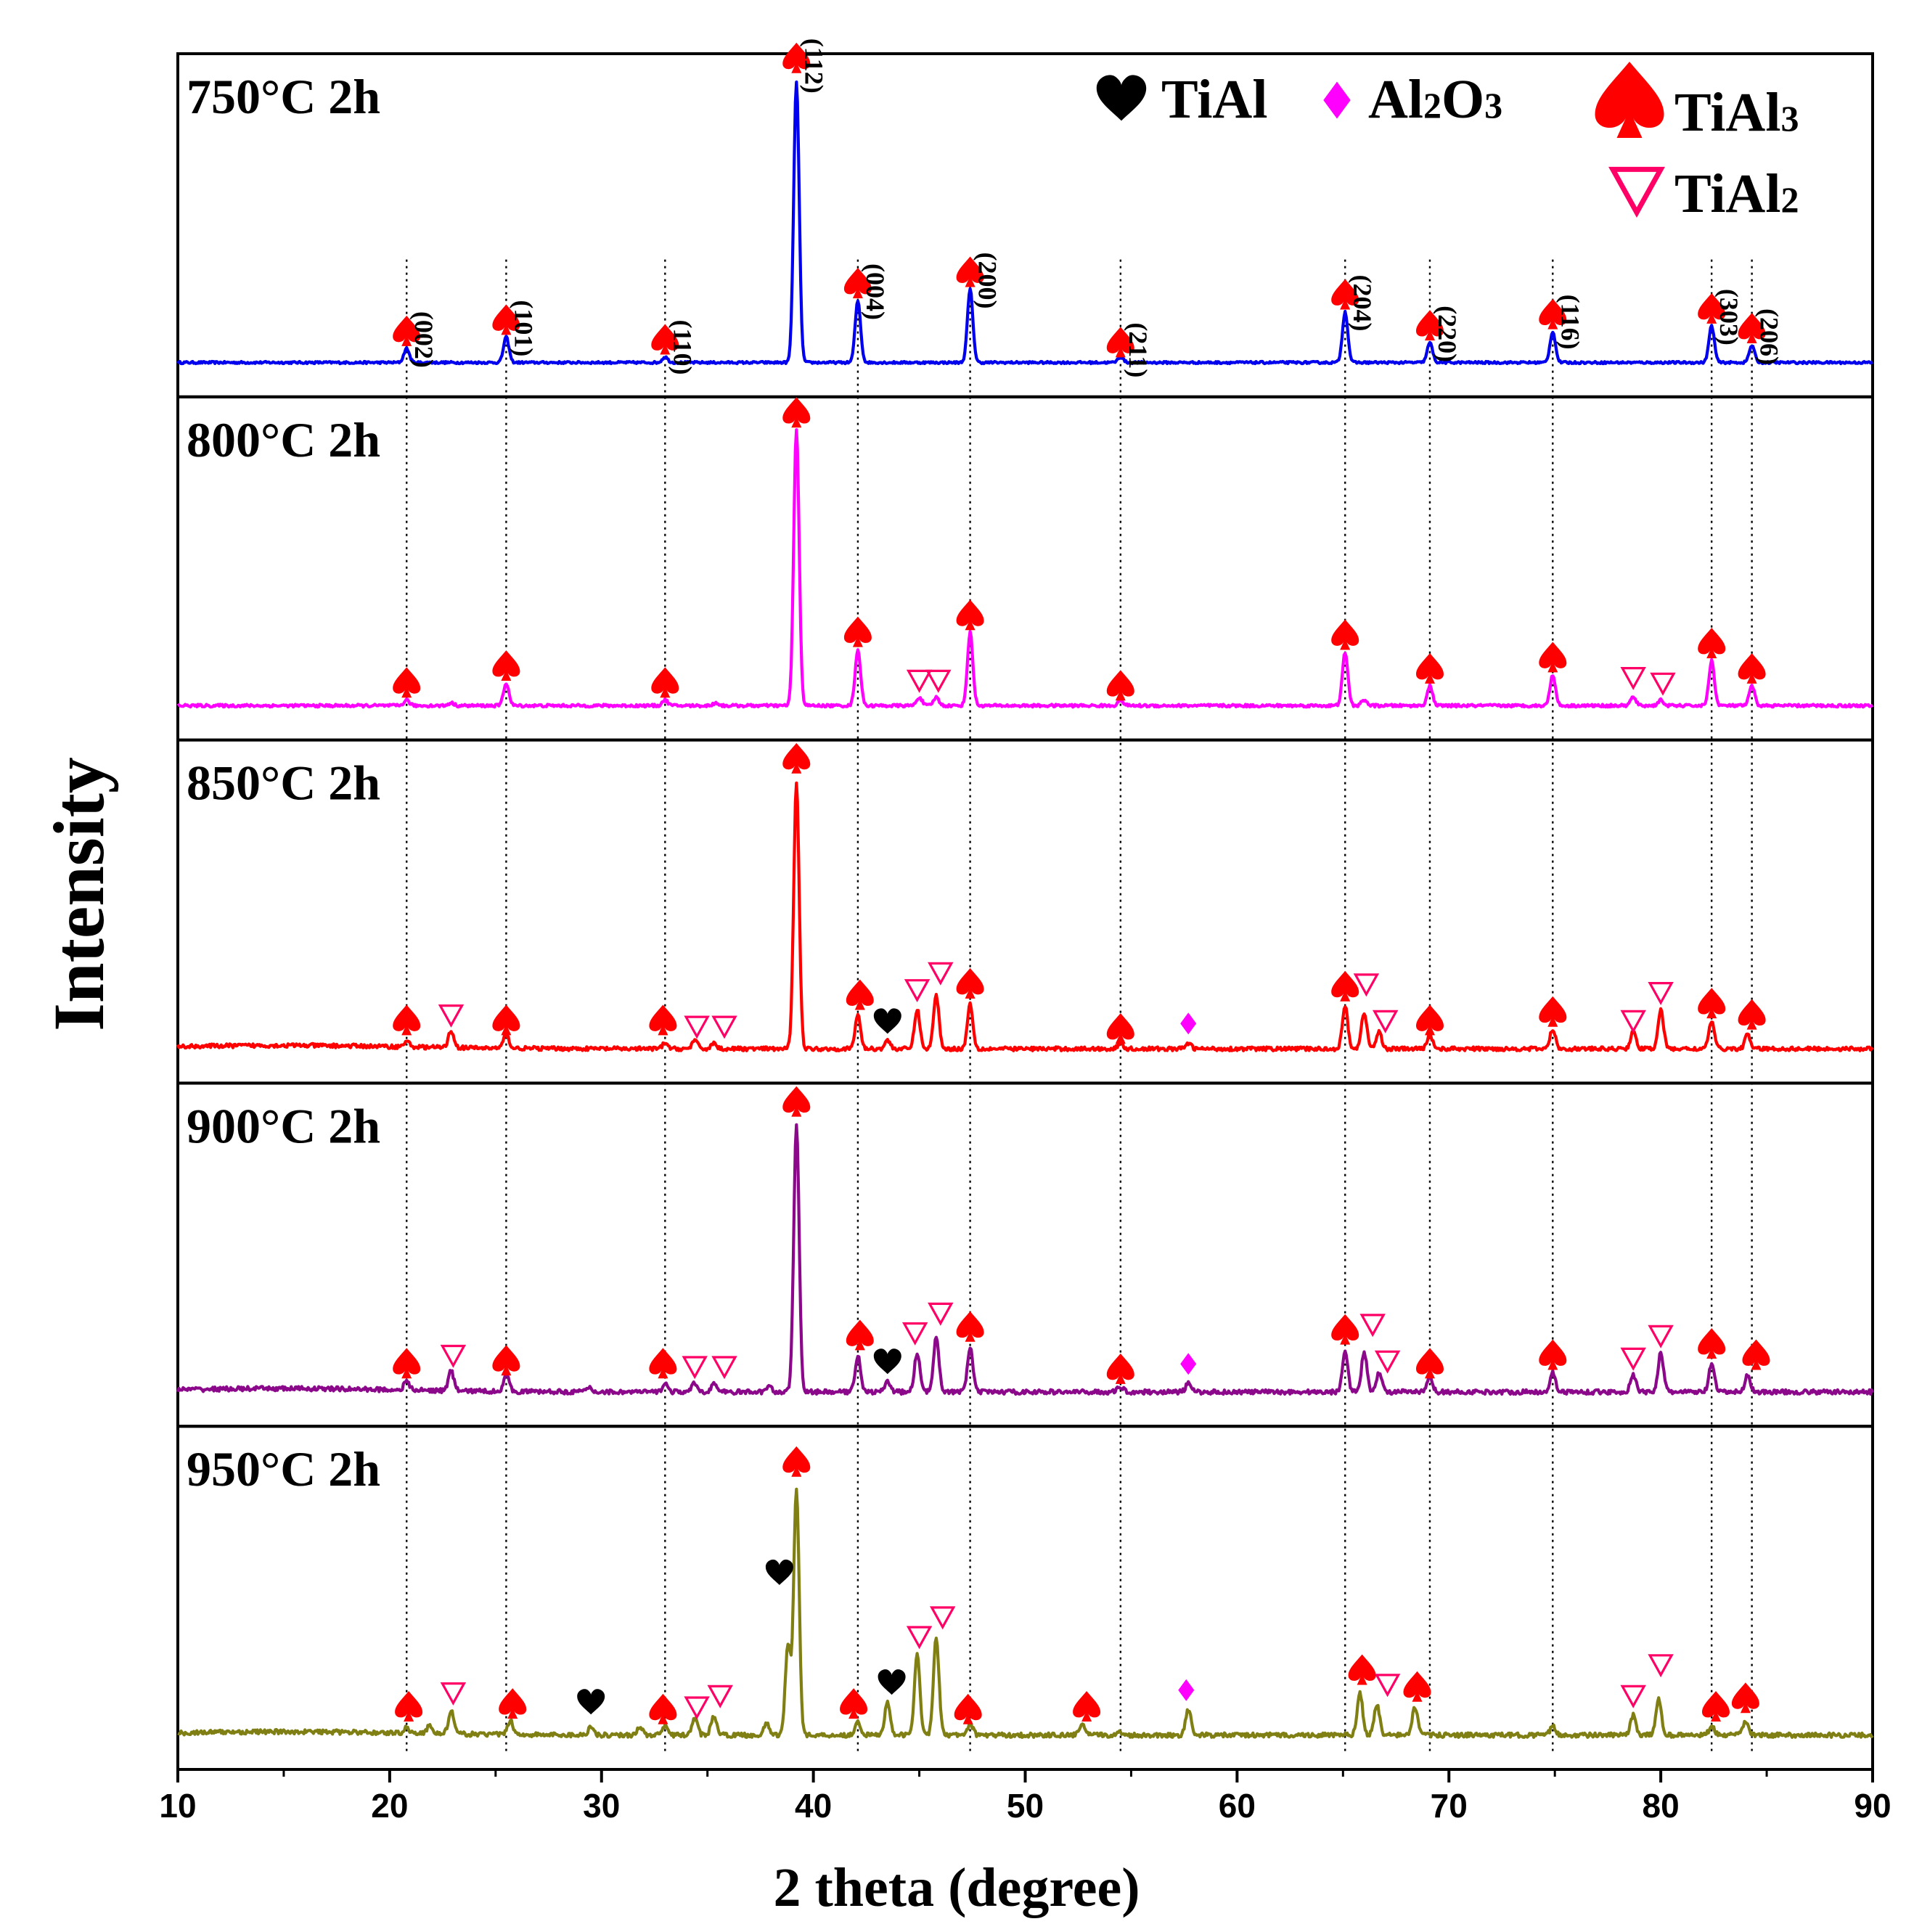  I want to click on x-tick-label: 70, so click(1449, 1806).